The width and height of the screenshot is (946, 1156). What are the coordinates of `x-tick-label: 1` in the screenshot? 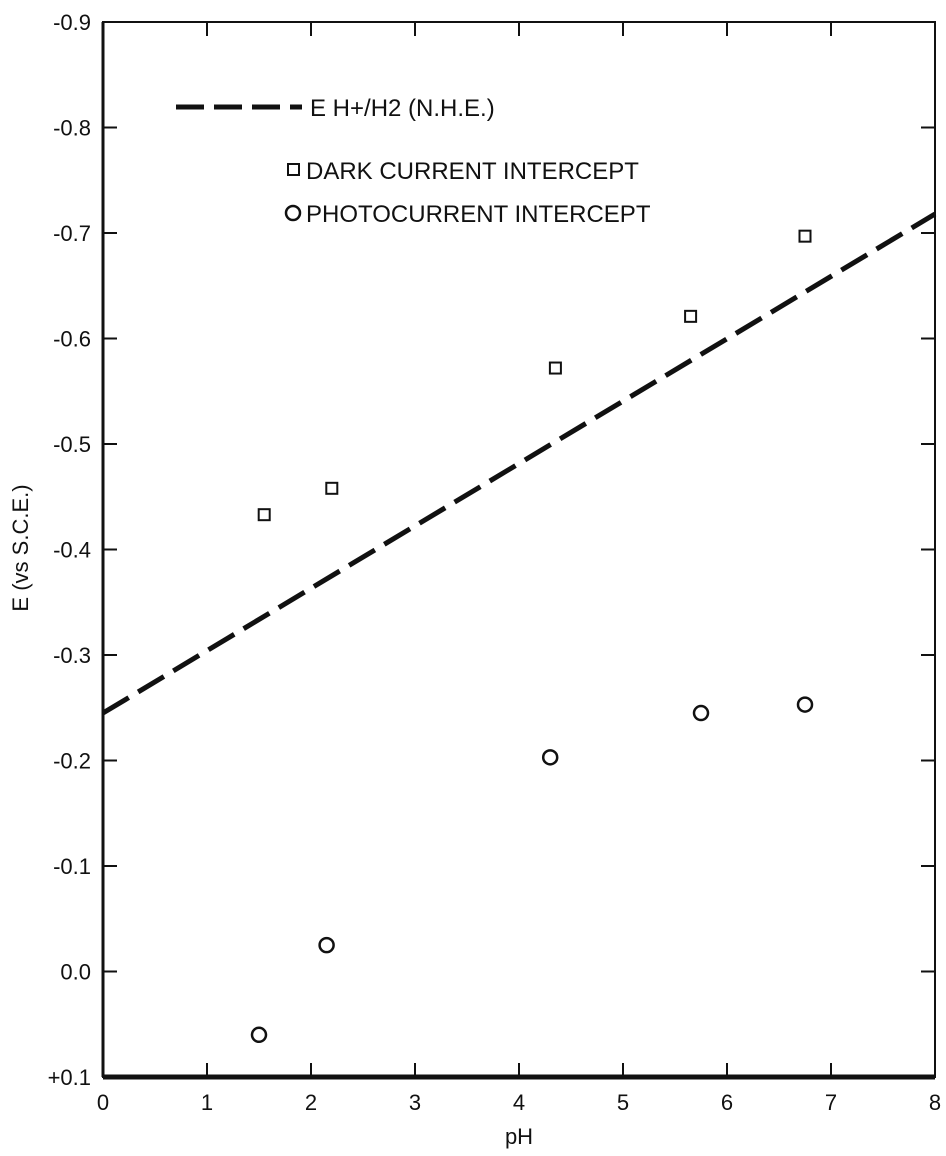 It's located at (207, 1102).